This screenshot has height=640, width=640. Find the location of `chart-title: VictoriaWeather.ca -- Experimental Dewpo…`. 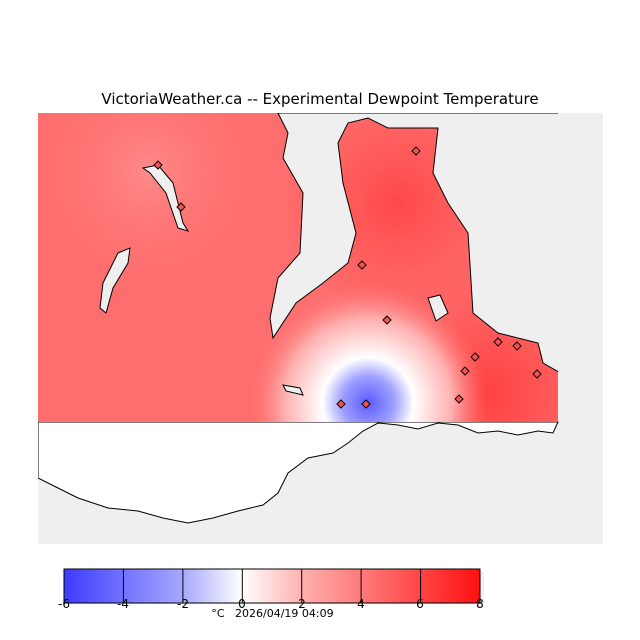

chart-title: VictoriaWeather.ca -- Experimental Dewpo… is located at coordinates (320, 99).